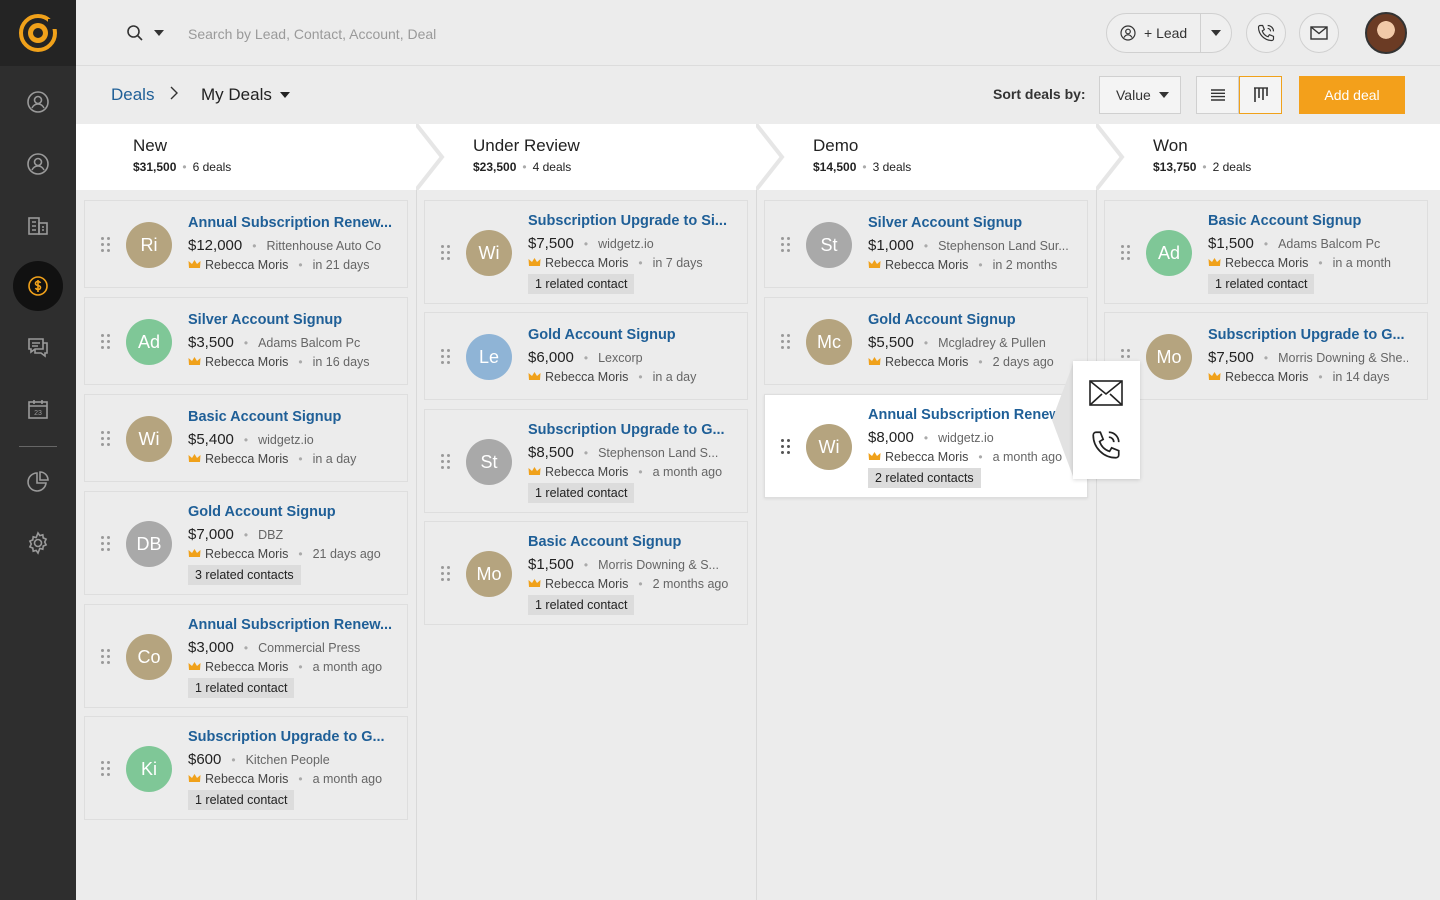 This screenshot has height=900, width=1440. What do you see at coordinates (1140, 95) in the screenshot?
I see `sort-select: Value` at bounding box center [1140, 95].